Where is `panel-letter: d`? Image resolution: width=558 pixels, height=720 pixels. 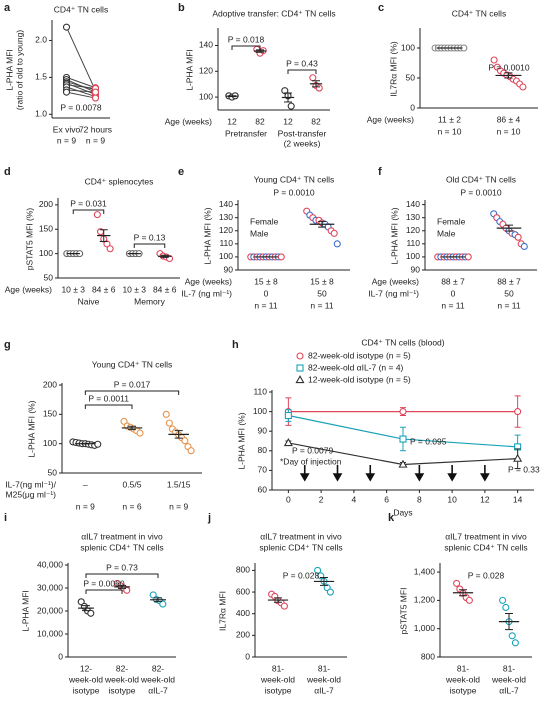
panel-letter: d is located at coordinates (7, 172).